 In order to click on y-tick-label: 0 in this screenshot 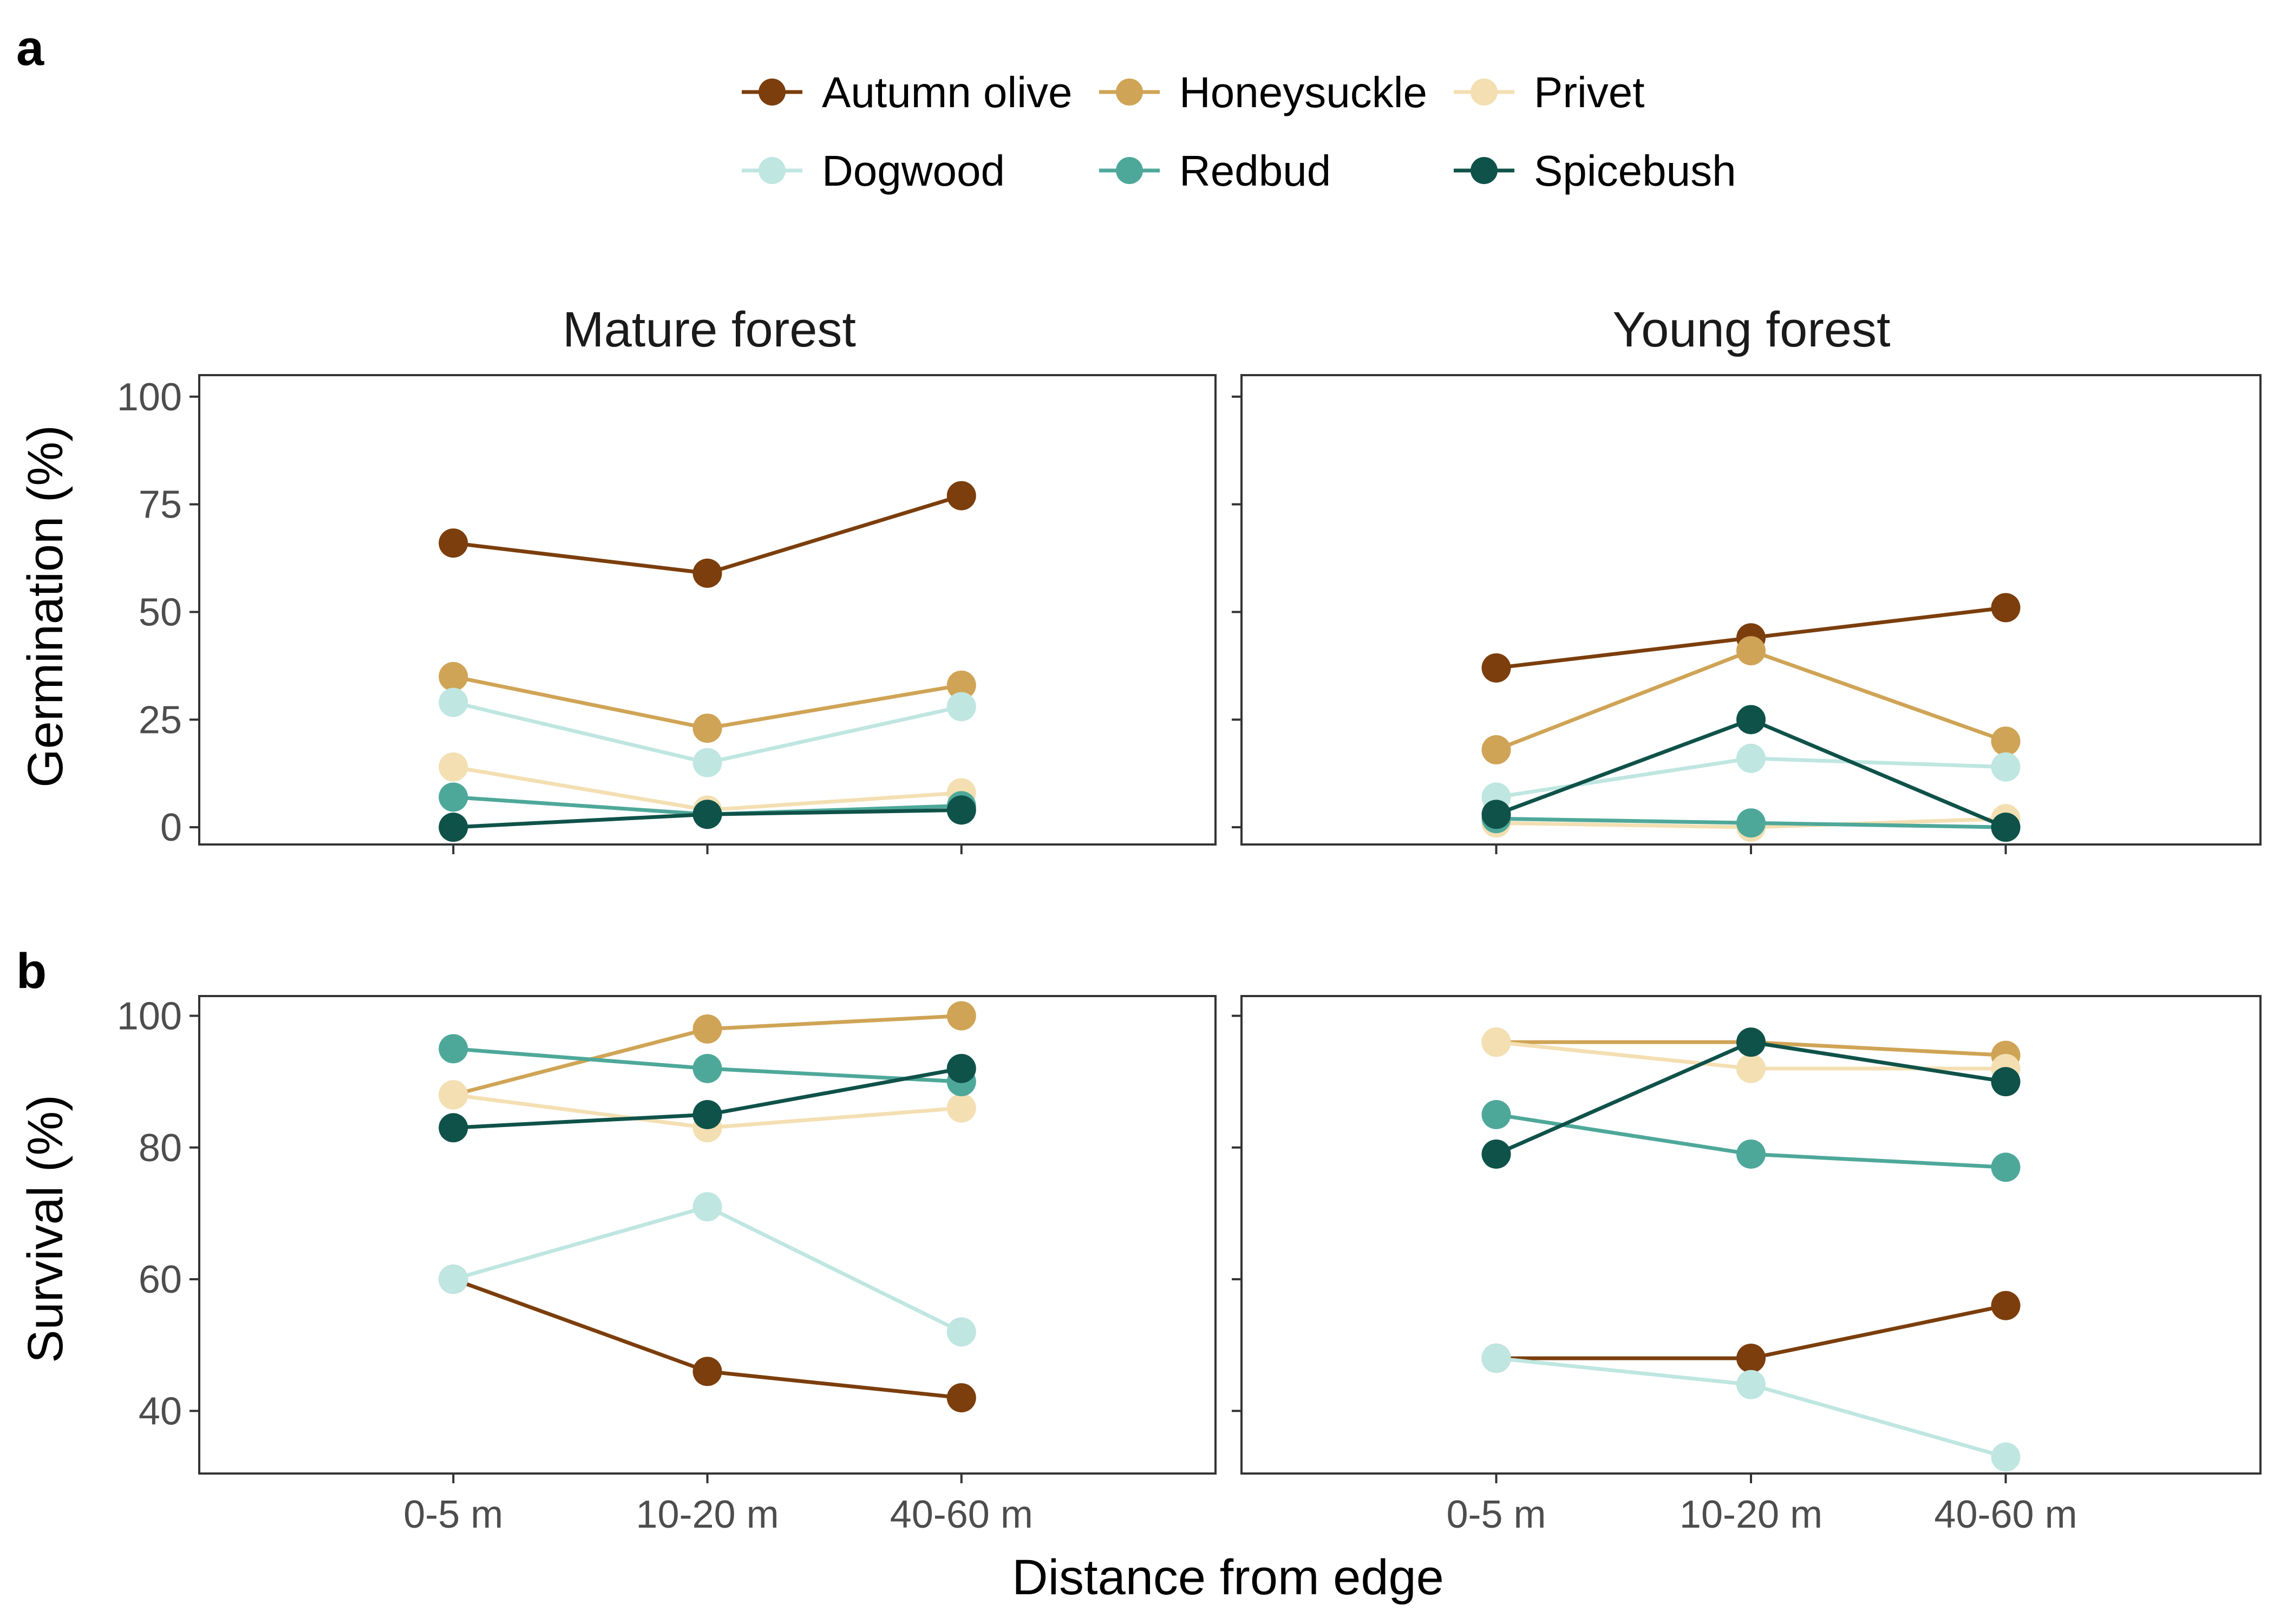, I will do `click(171, 827)`.